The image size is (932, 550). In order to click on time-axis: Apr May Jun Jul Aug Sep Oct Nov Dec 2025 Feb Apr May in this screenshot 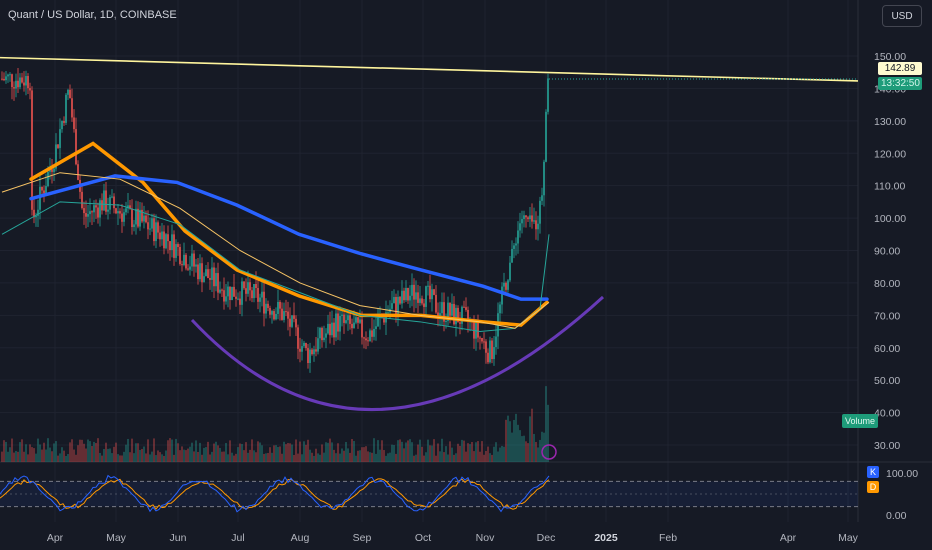, I will do `click(453, 538)`.